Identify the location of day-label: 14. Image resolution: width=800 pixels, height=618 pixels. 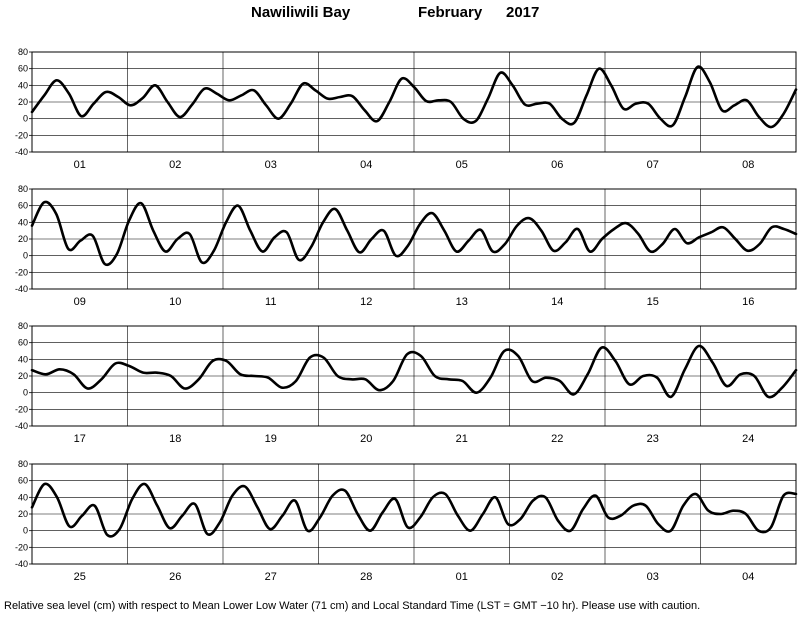
(557, 302).